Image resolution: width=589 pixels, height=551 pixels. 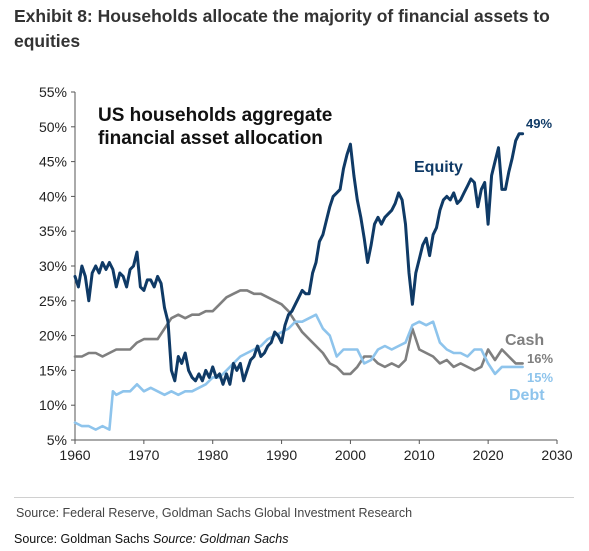 What do you see at coordinates (53, 405) in the screenshot?
I see `y-tick-label: 10%` at bounding box center [53, 405].